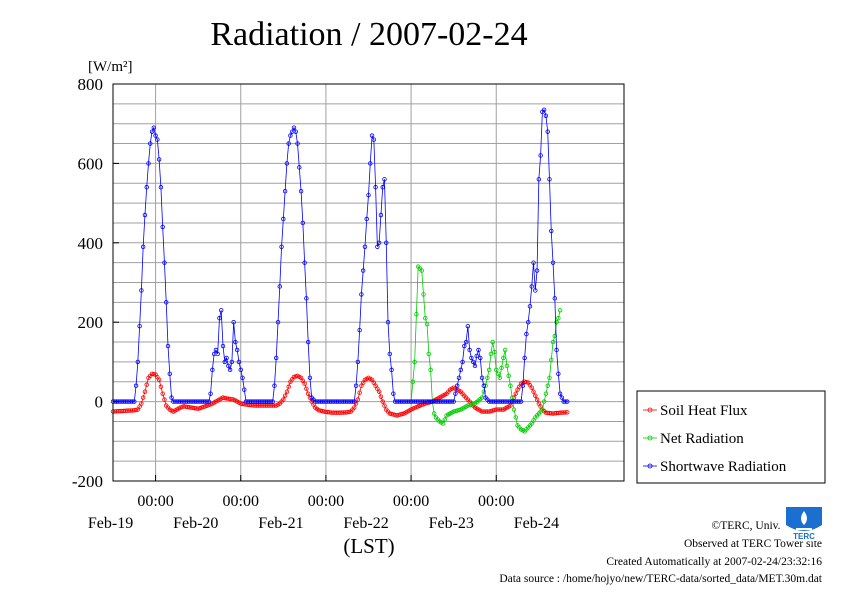 This screenshot has height=595, width=842. Describe the element at coordinates (91, 243) in the screenshot. I see `y-tick-label: 400` at that location.